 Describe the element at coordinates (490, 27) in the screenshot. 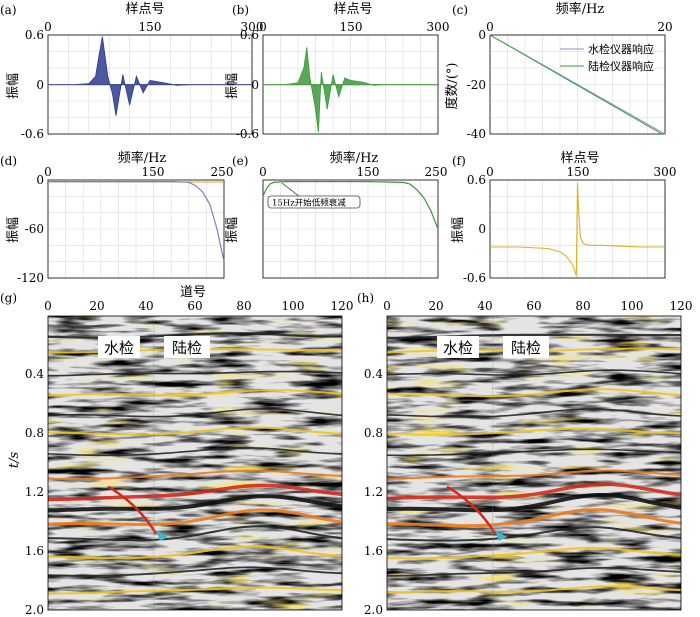

I see `panel-c-xtick-0: 0` at that location.